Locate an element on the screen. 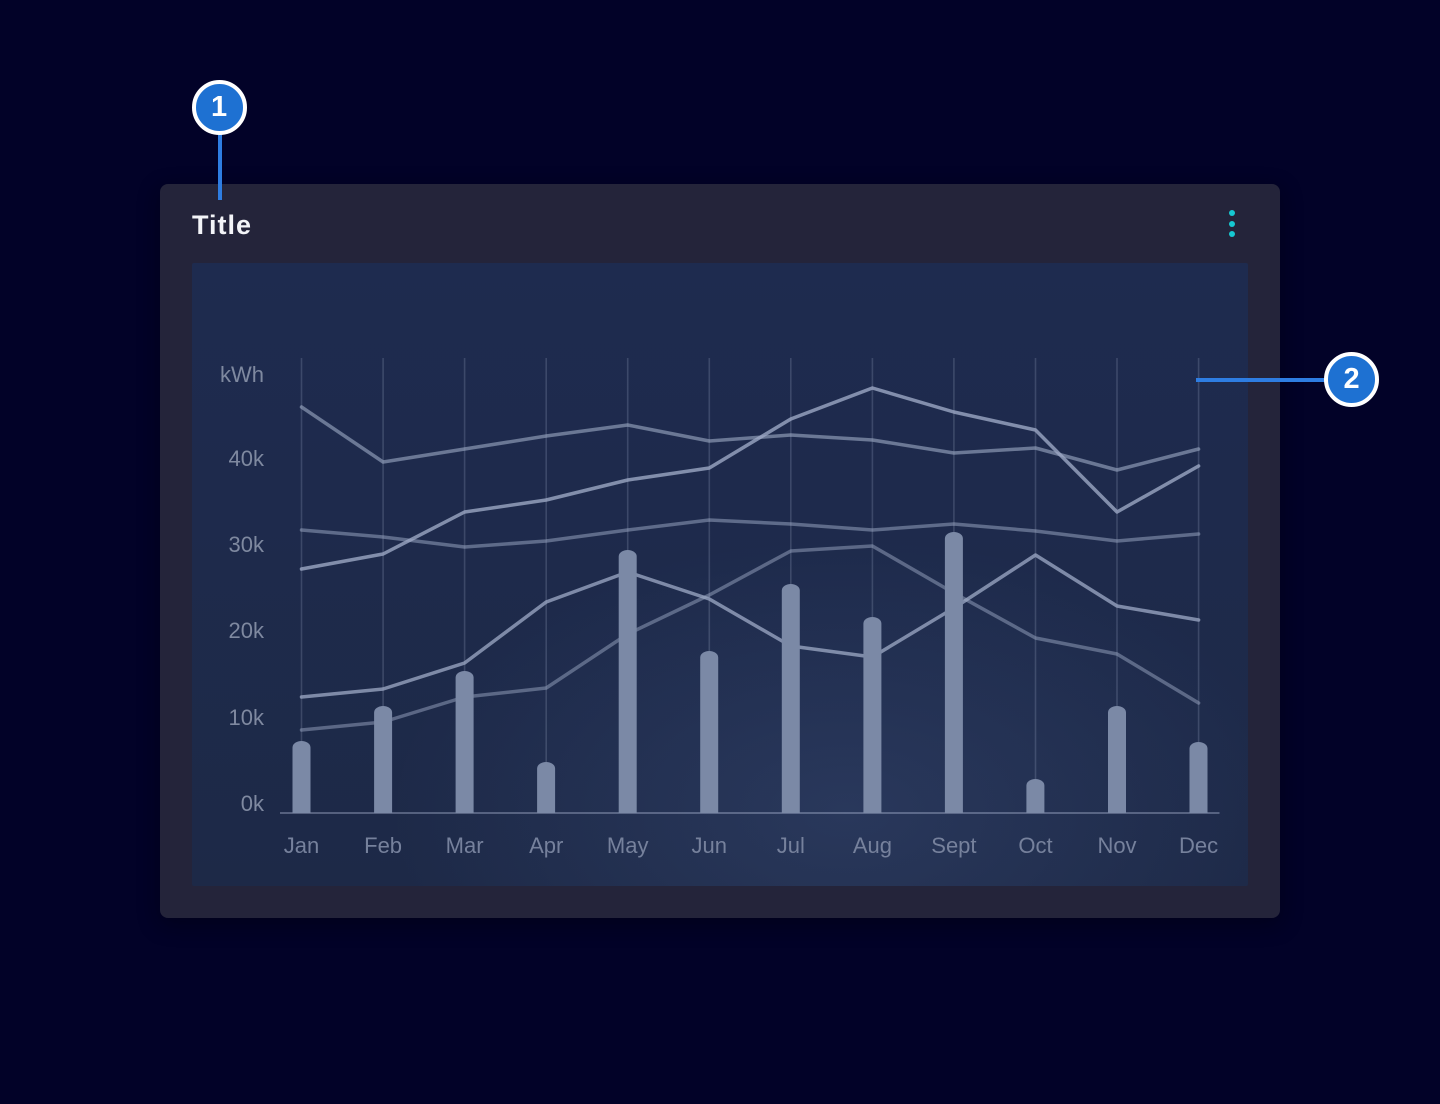  svg-text: kWh is located at coordinates (242, 374).